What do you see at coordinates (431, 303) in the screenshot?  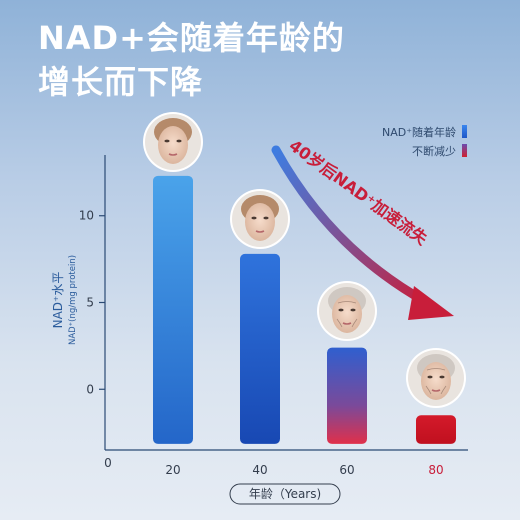 I see `trend-arrow-head` at bounding box center [431, 303].